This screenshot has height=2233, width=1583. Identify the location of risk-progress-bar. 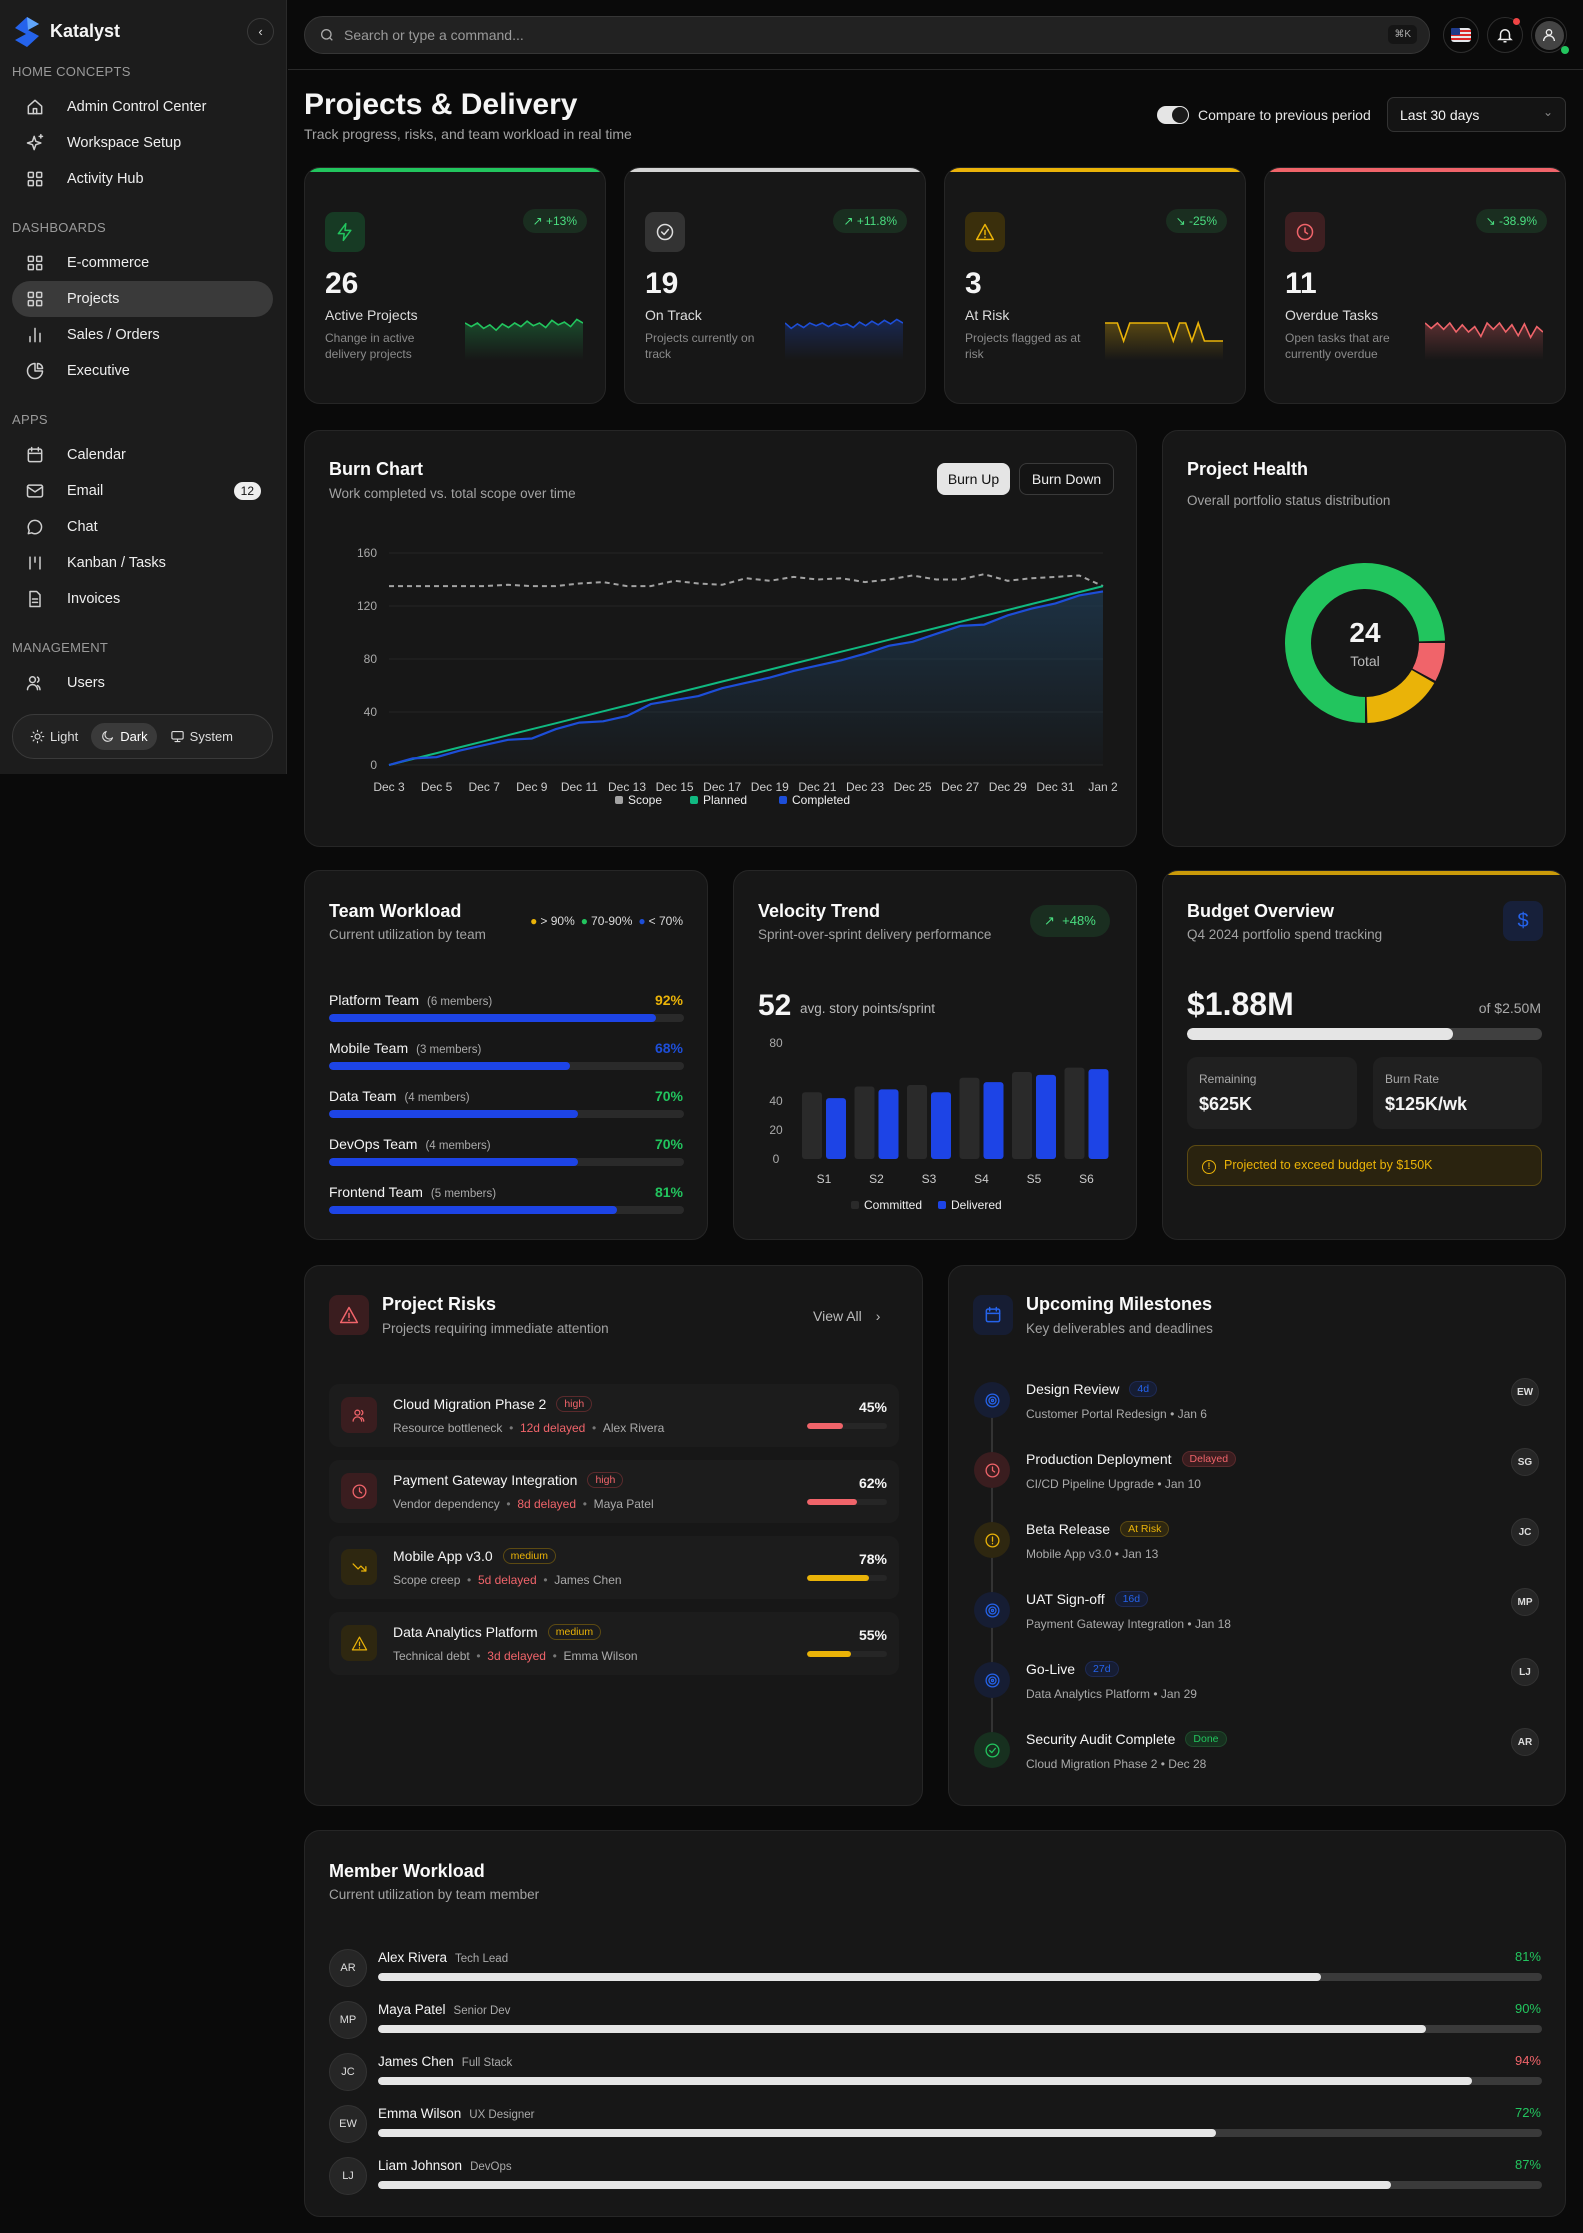
(847, 1654).